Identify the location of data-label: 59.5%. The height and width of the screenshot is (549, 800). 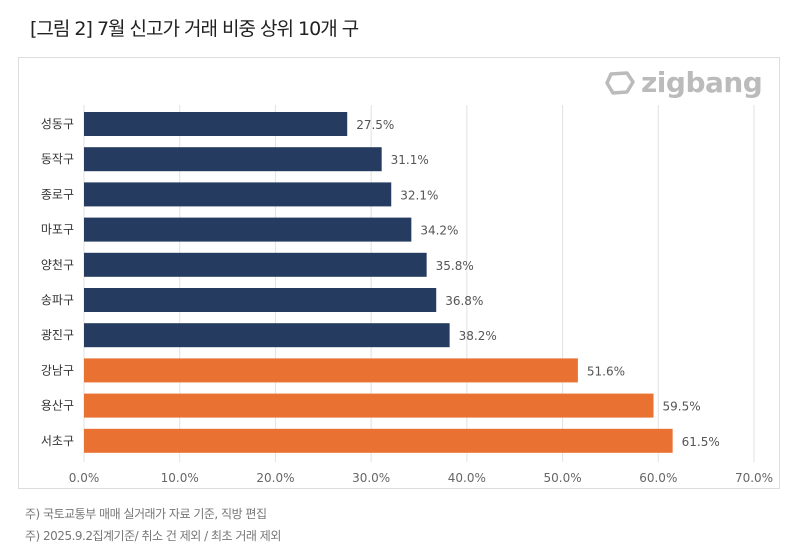
(682, 407).